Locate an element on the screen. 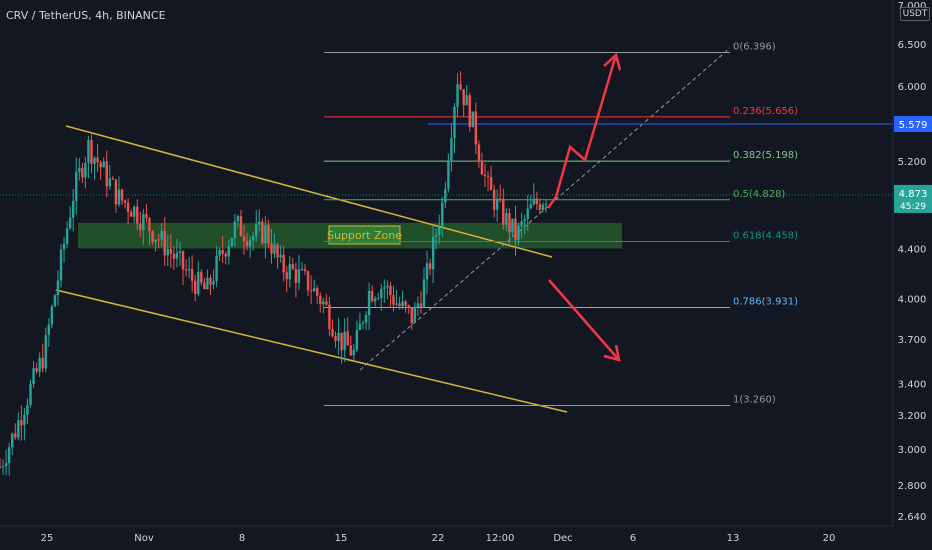  x-tick-label: 8 is located at coordinates (242, 538).